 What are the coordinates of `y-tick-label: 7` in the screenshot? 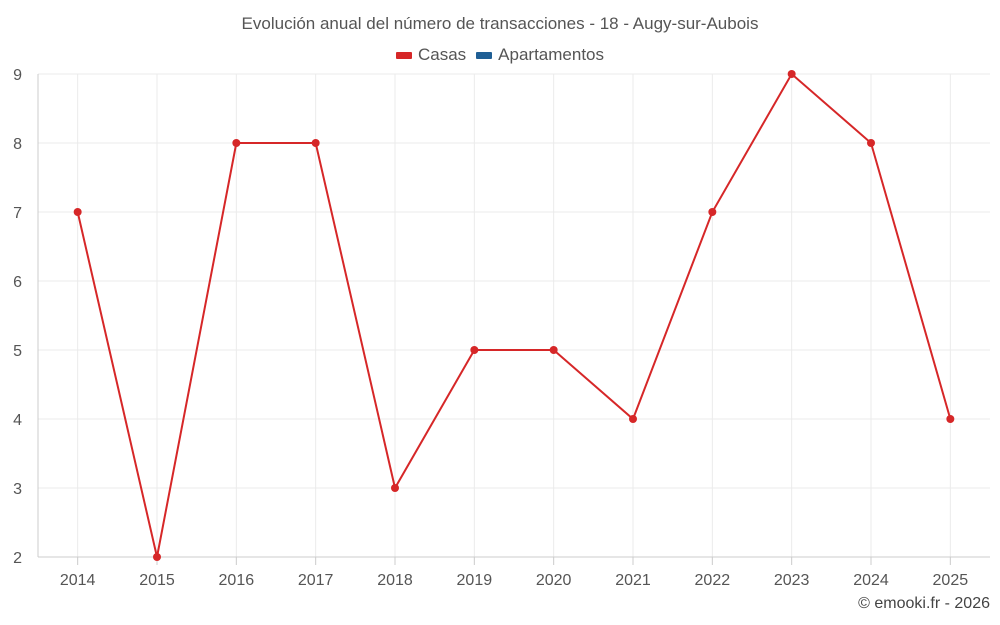 It's located at (17, 213).